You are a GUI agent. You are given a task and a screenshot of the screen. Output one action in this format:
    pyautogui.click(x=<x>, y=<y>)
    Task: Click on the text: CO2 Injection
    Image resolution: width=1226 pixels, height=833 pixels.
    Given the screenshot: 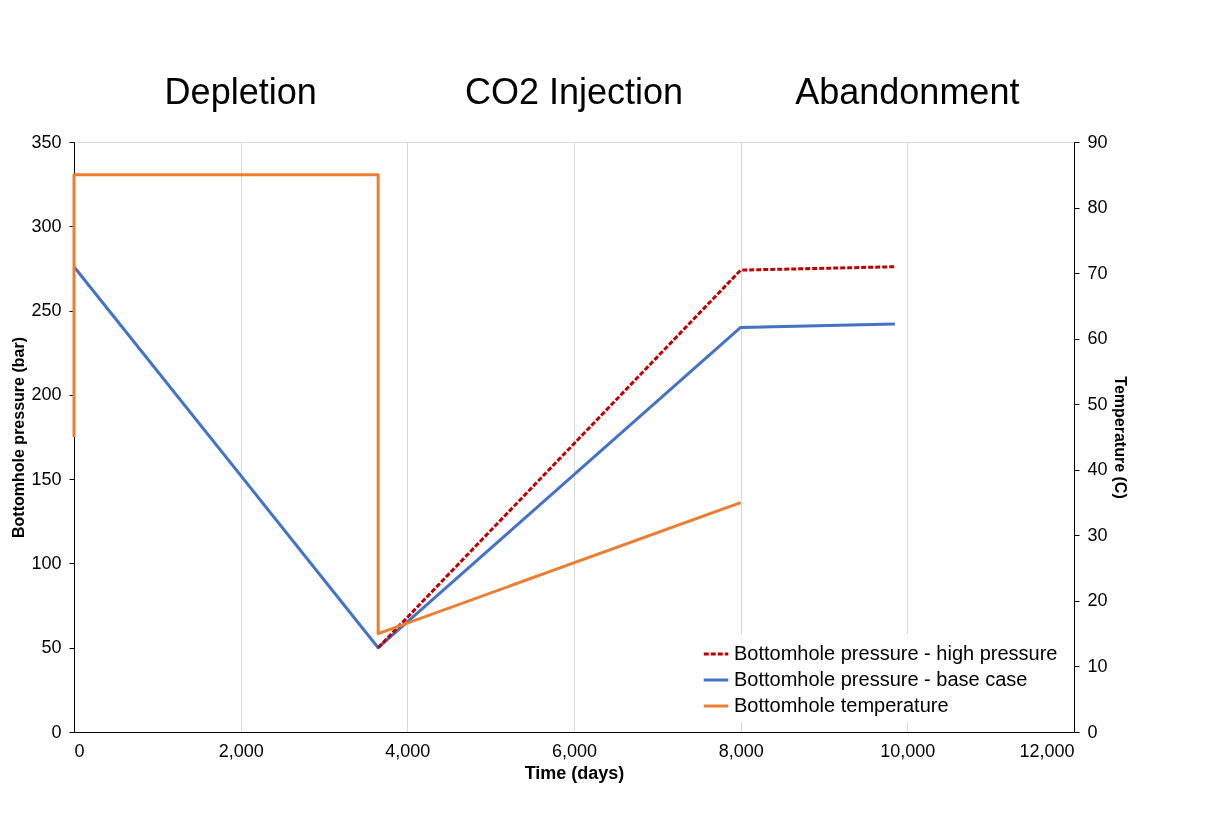 What is the action you would take?
    pyautogui.click(x=574, y=91)
    